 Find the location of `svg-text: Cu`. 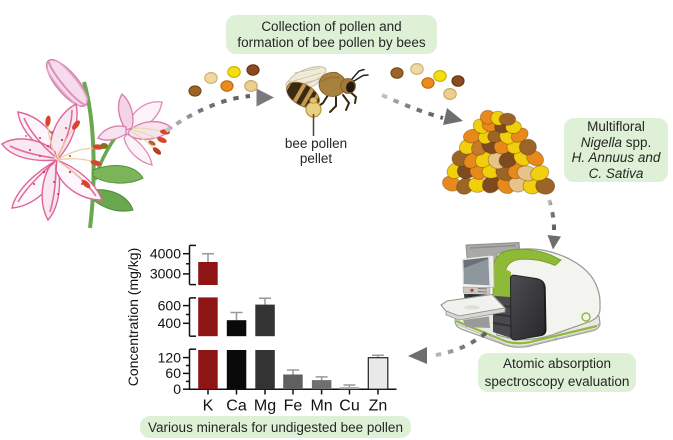

svg-text: Cu is located at coordinates (349, 406).